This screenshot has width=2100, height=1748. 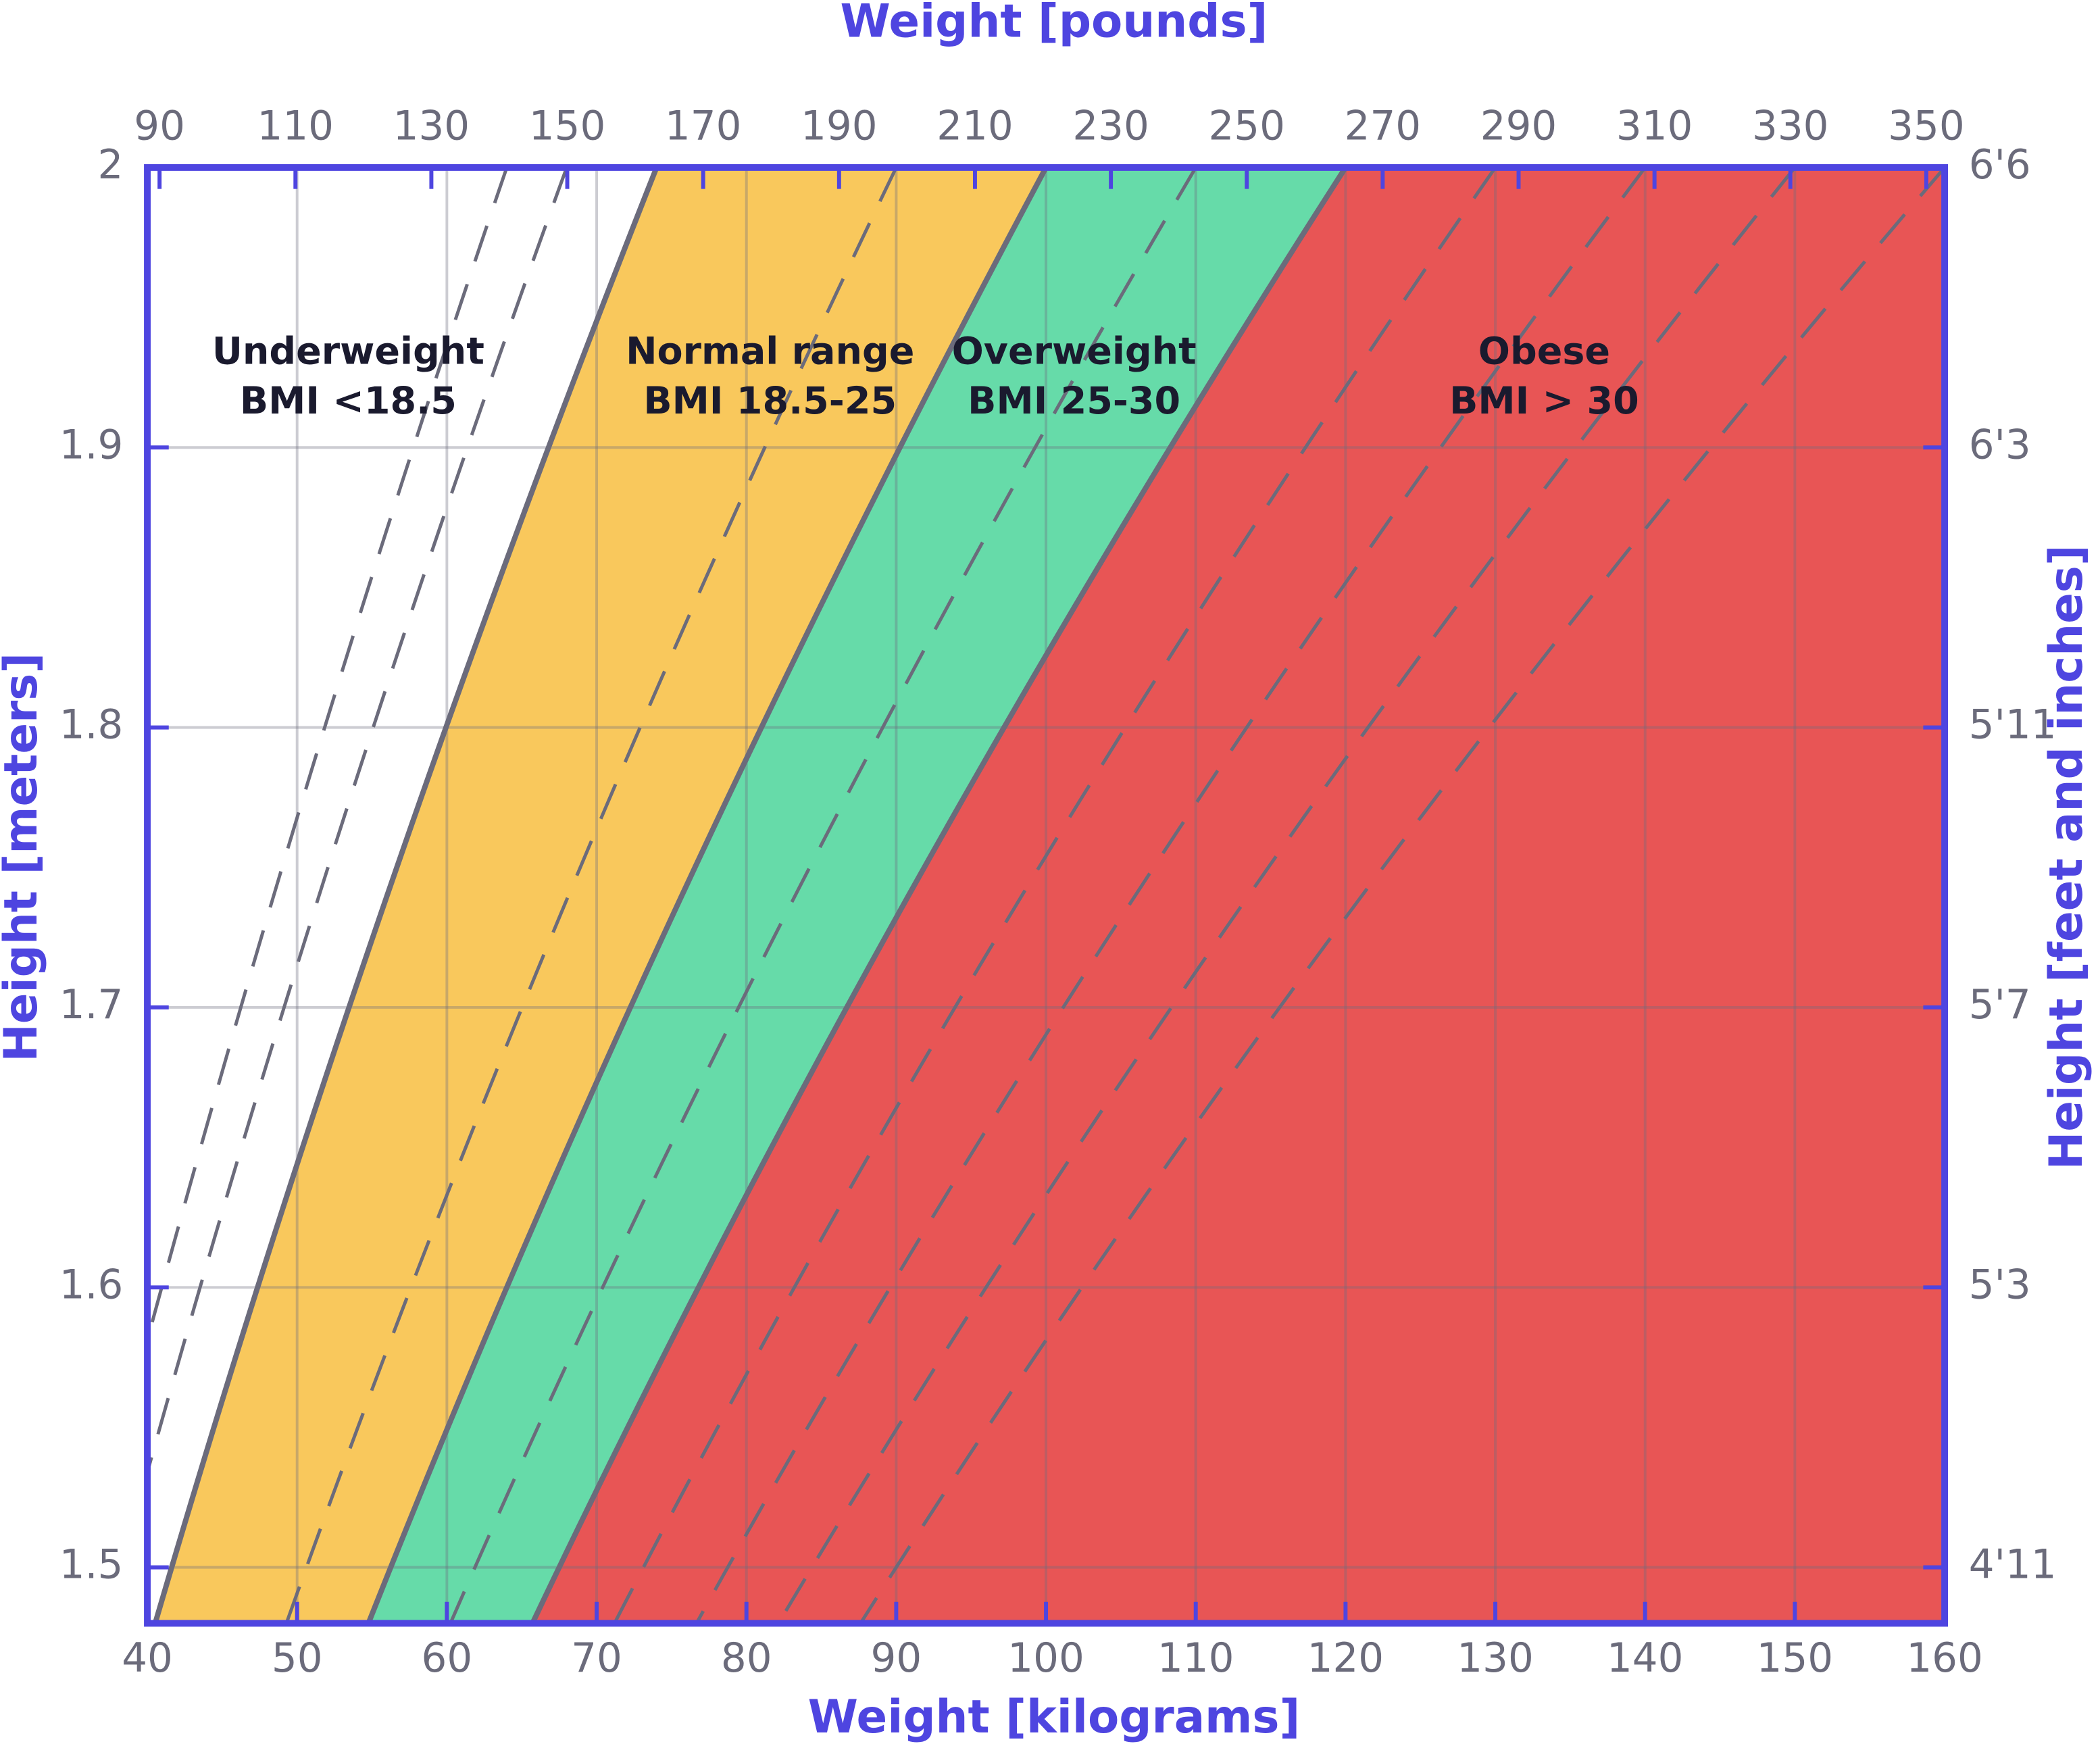 I want to click on region-label: BMI > 30, so click(x=1544, y=401).